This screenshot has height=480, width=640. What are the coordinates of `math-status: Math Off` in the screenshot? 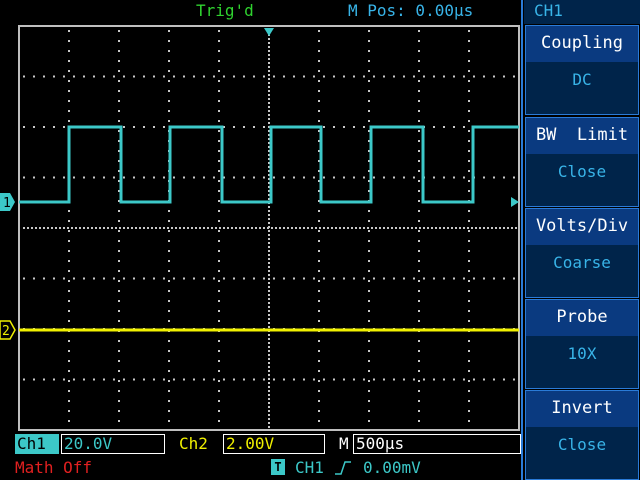 It's located at (53, 468).